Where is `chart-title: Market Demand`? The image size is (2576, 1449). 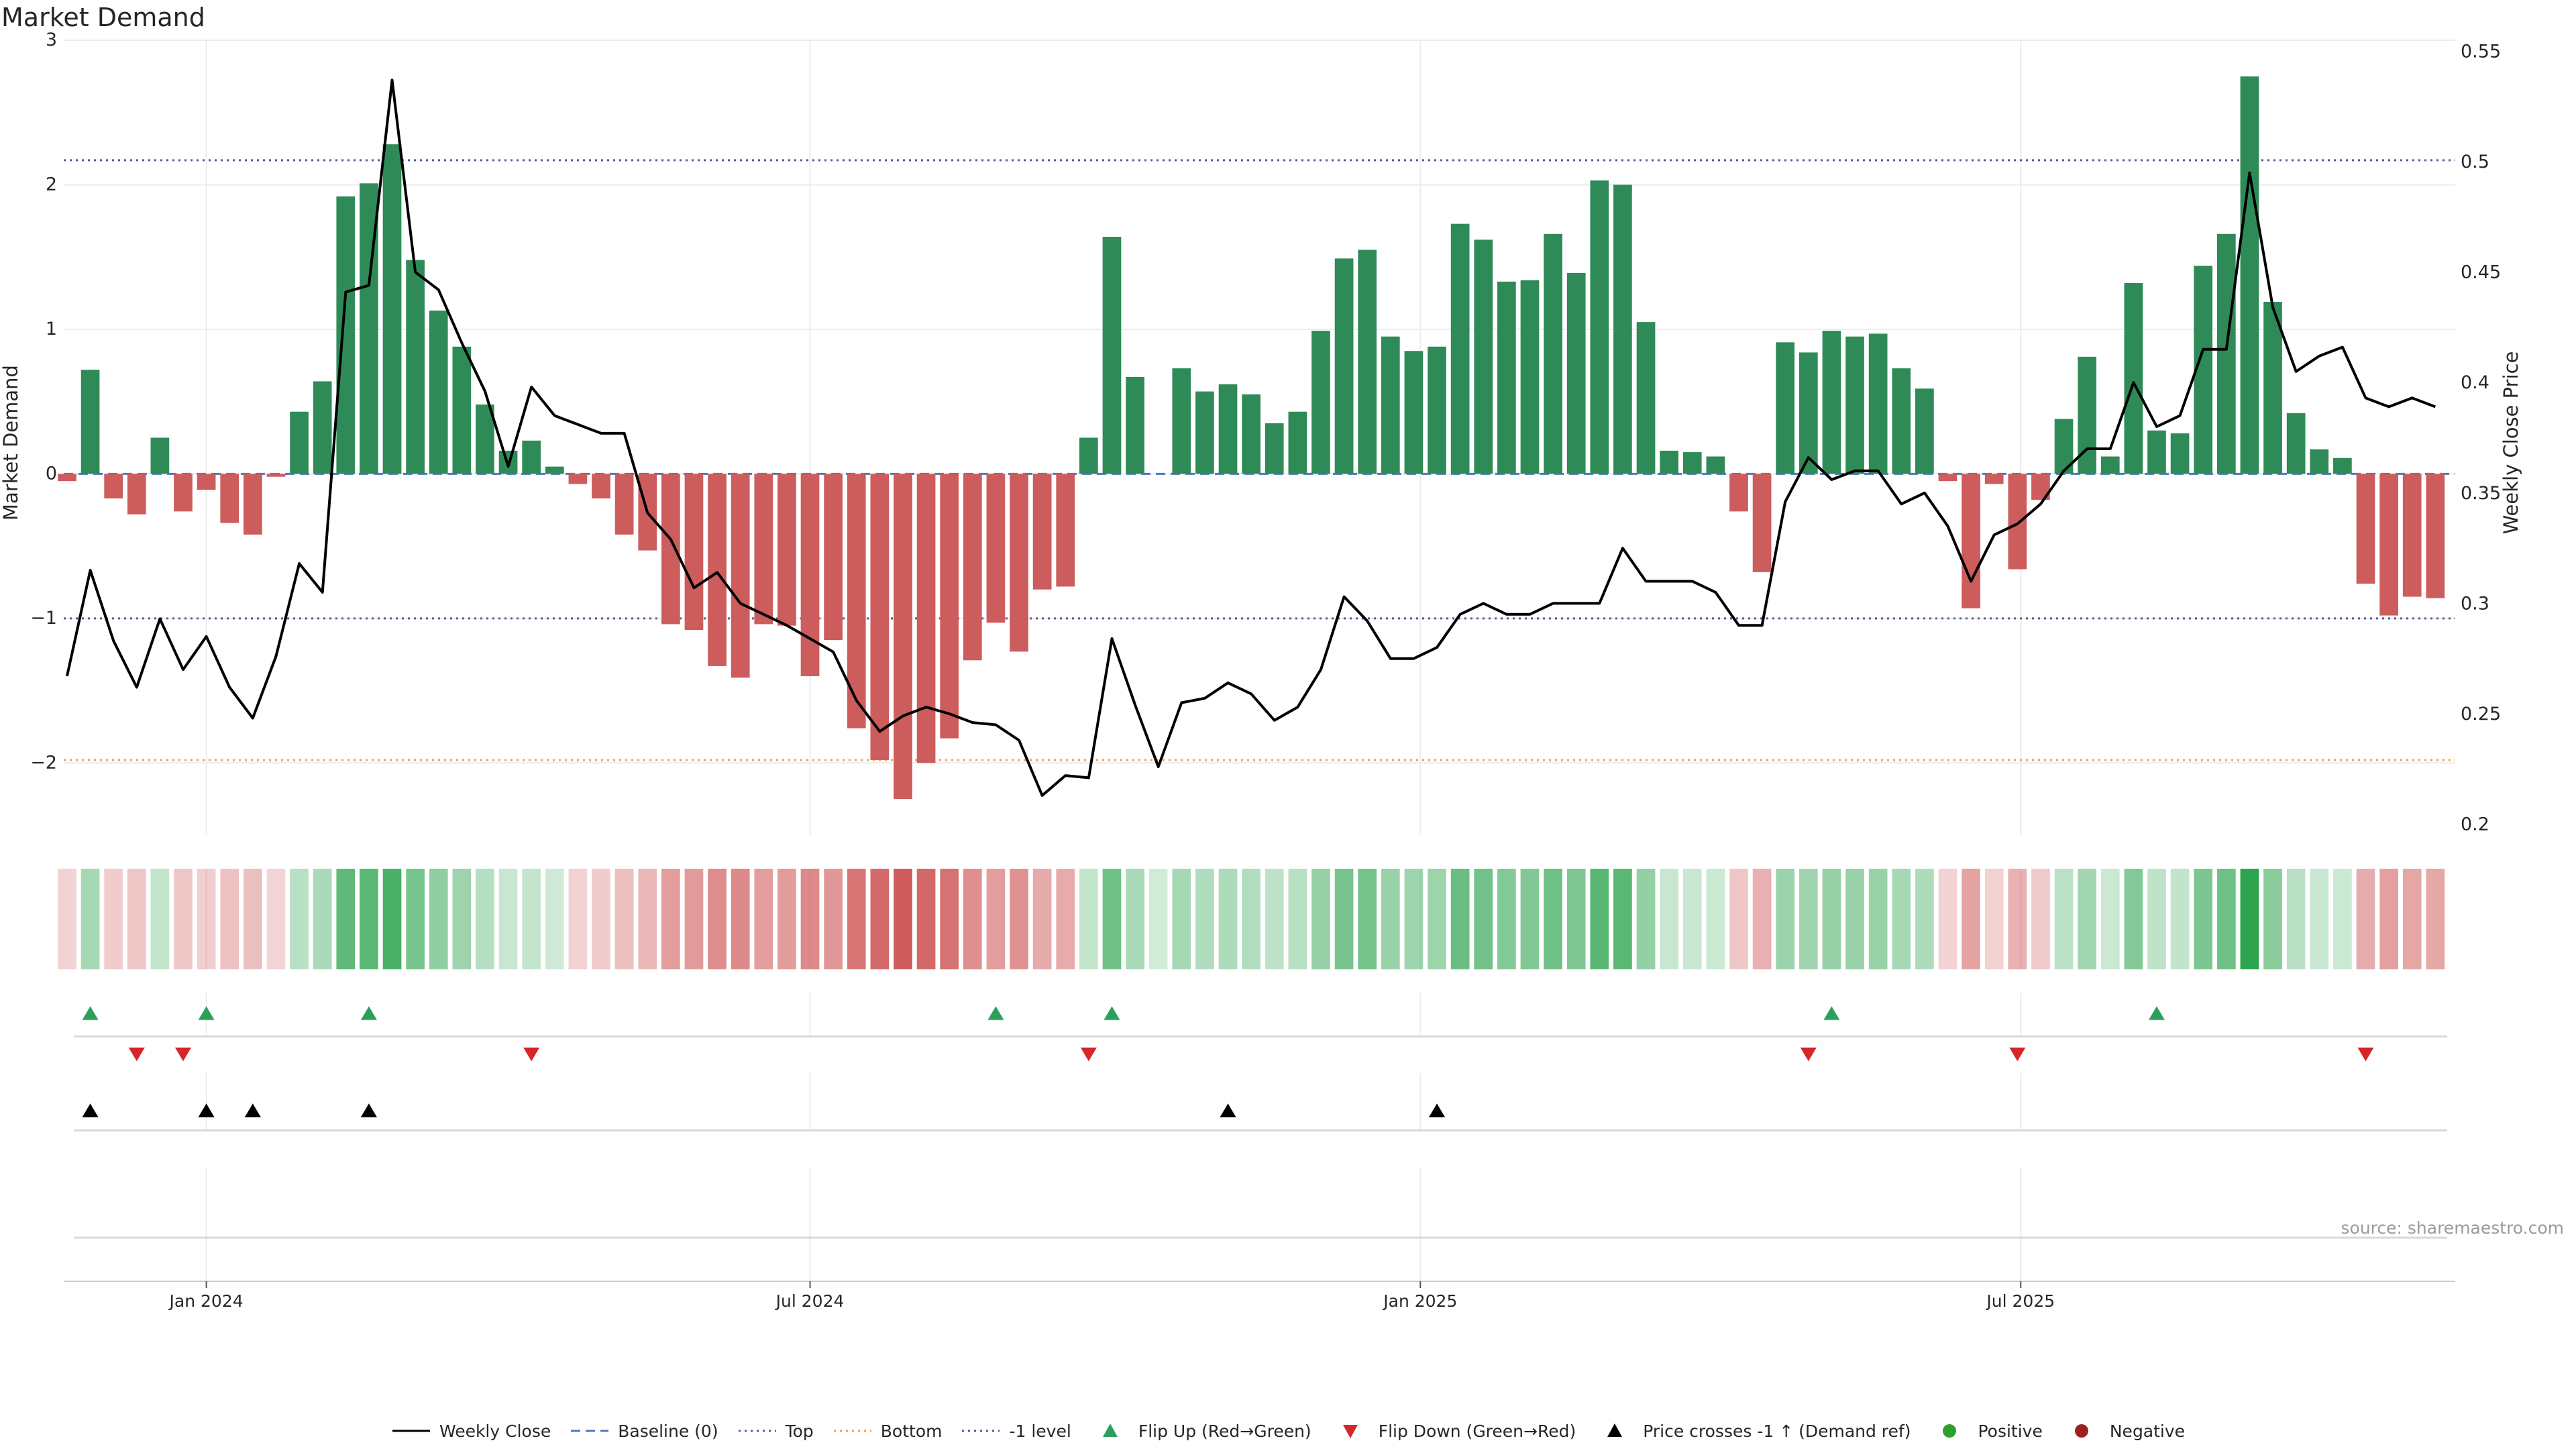 chart-title: Market Demand is located at coordinates (103, 17).